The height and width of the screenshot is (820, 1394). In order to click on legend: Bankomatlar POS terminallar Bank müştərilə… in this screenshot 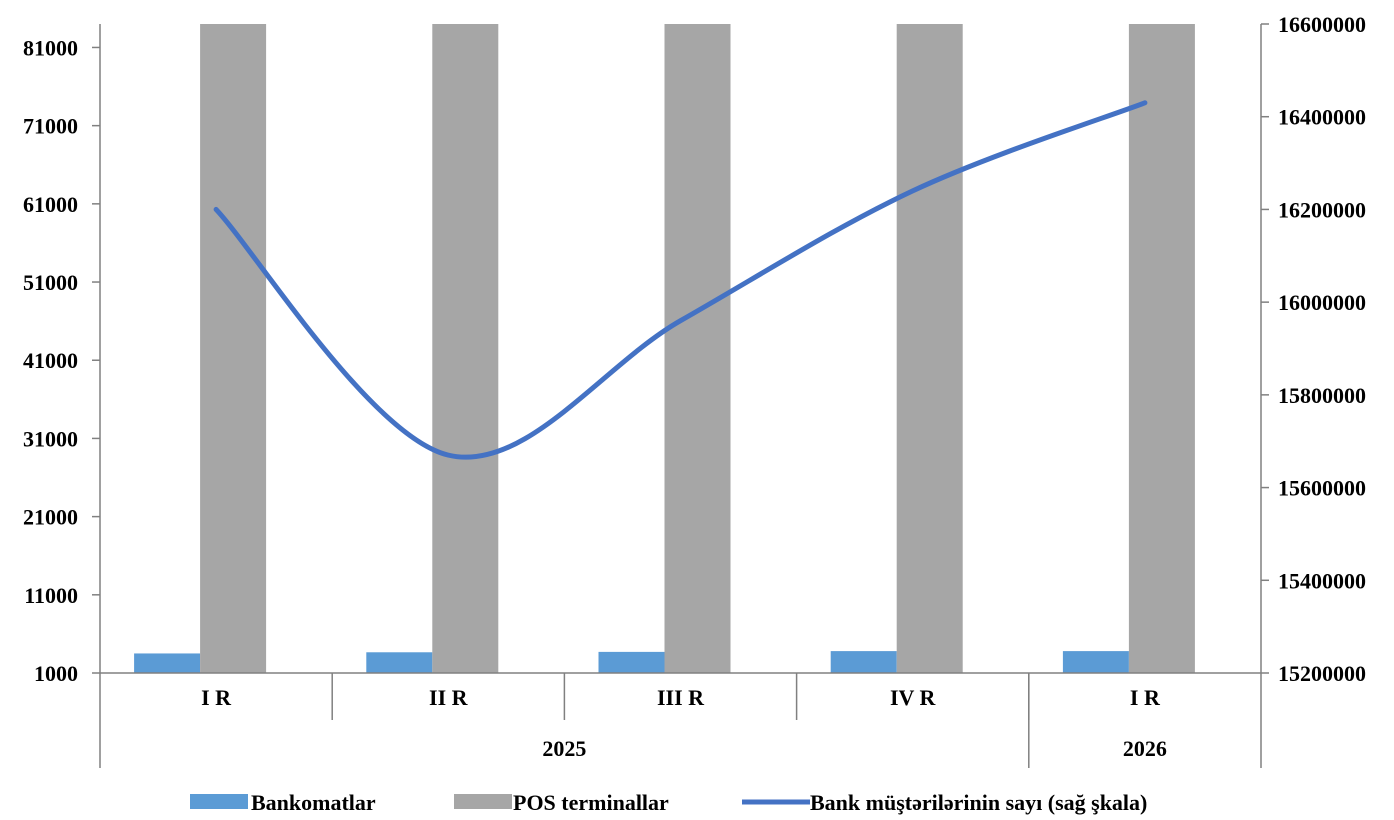, I will do `click(668, 802)`.